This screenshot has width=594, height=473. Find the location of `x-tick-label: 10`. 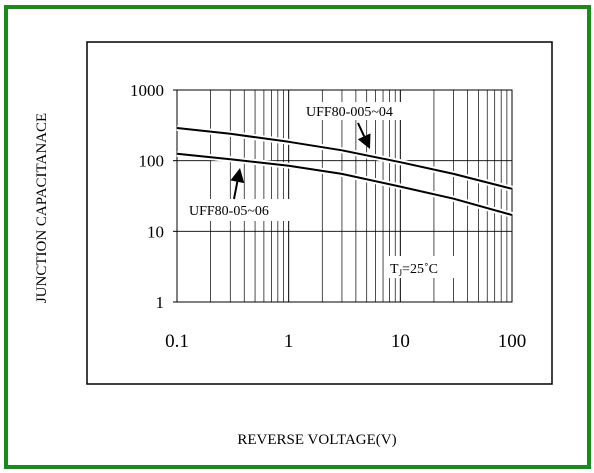

x-tick-label: 10 is located at coordinates (400, 341).